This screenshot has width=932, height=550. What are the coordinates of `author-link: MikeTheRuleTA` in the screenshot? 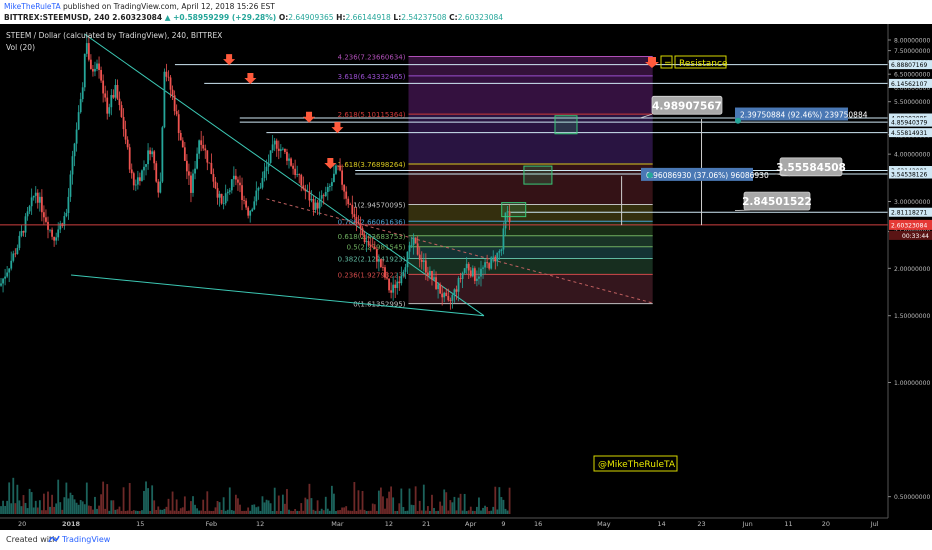 It's located at (32, 6).